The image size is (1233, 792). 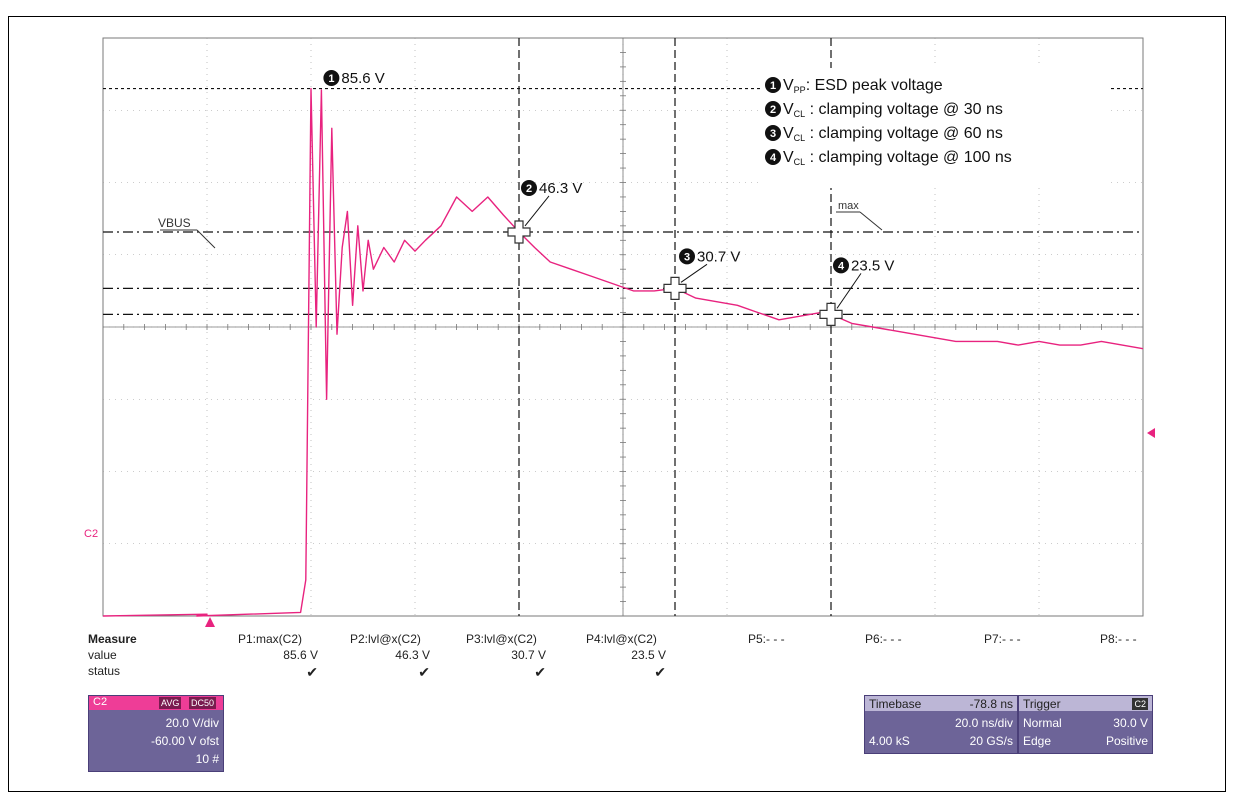 What do you see at coordinates (174, 223) in the screenshot?
I see `svg-text: VBUS` at bounding box center [174, 223].